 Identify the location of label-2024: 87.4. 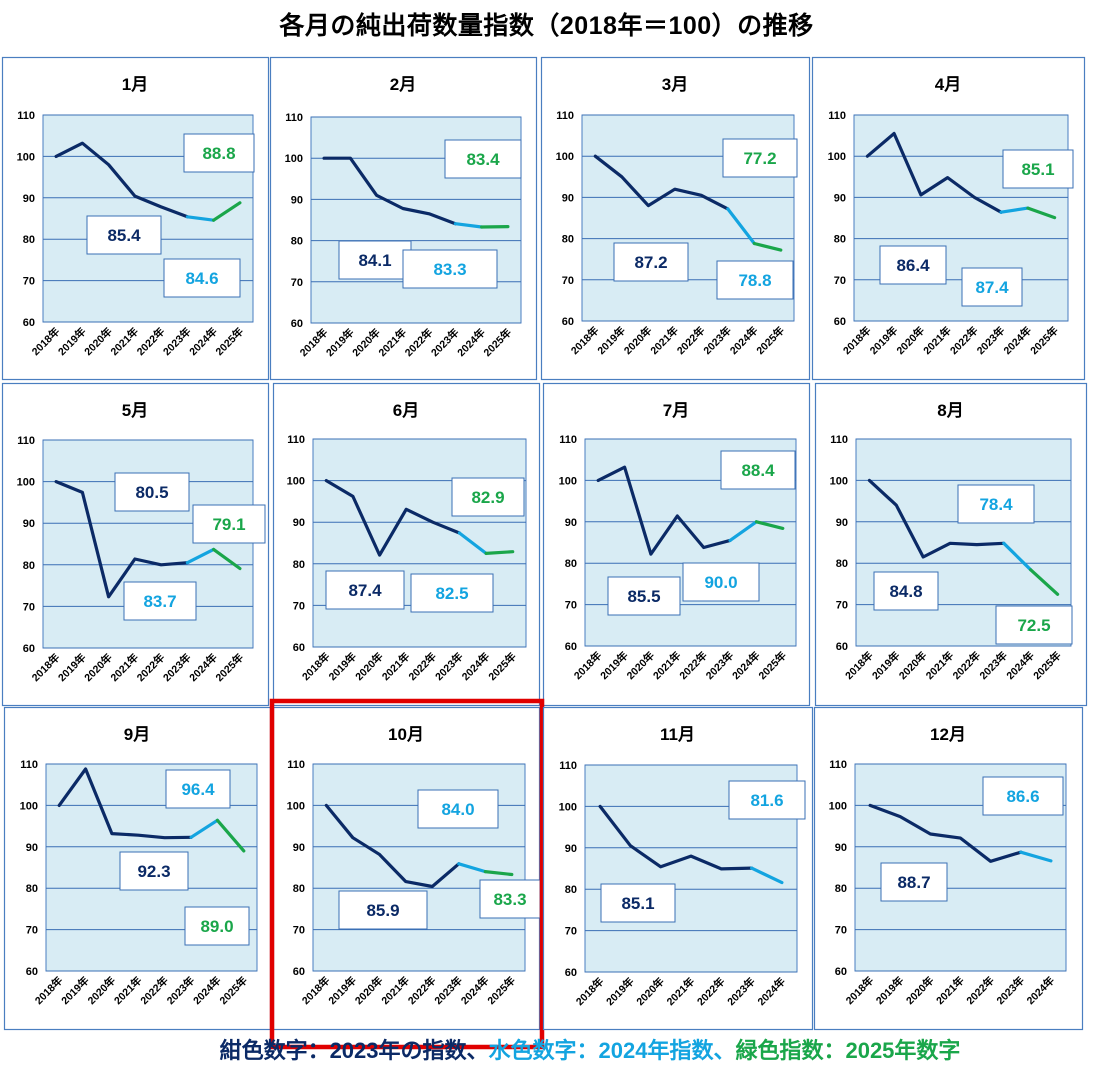
(992, 287).